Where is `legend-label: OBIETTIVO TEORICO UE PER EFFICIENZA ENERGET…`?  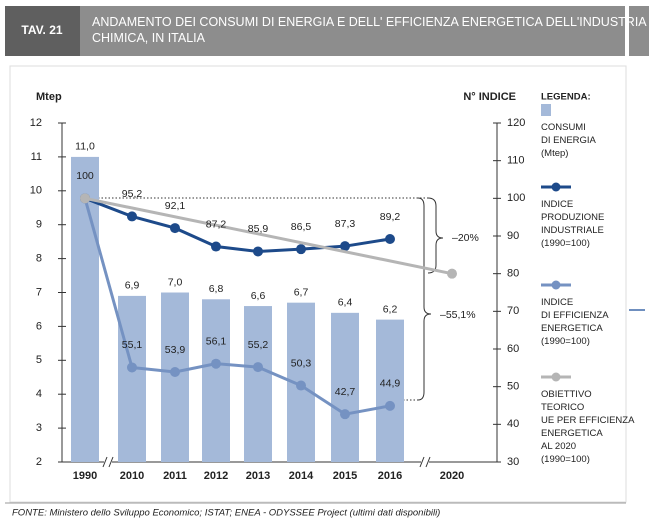 legend-label: OBIETTIVO TEORICO UE PER EFFICIENZA ENERGET… is located at coordinates (588, 427).